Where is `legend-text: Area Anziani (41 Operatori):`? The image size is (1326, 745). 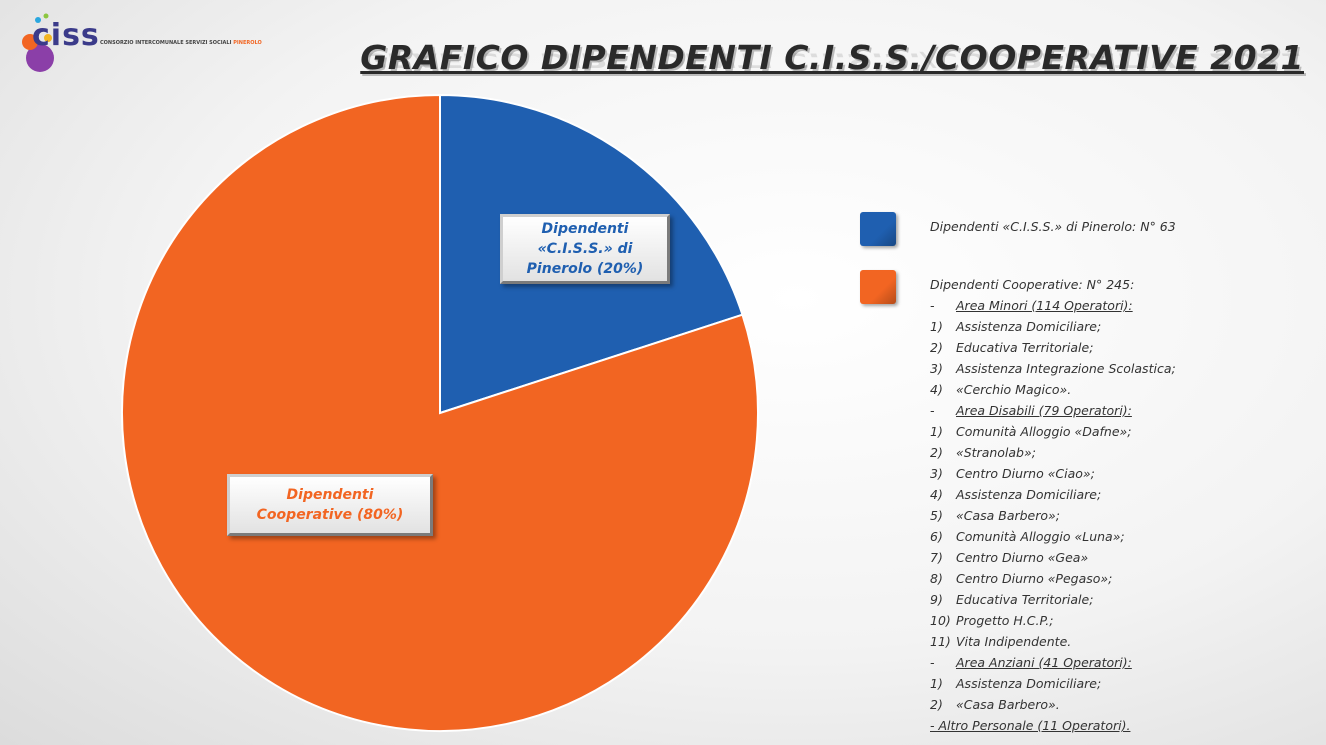
legend-text: Area Anziani (41 Operatori): is located at coordinates (1044, 662).